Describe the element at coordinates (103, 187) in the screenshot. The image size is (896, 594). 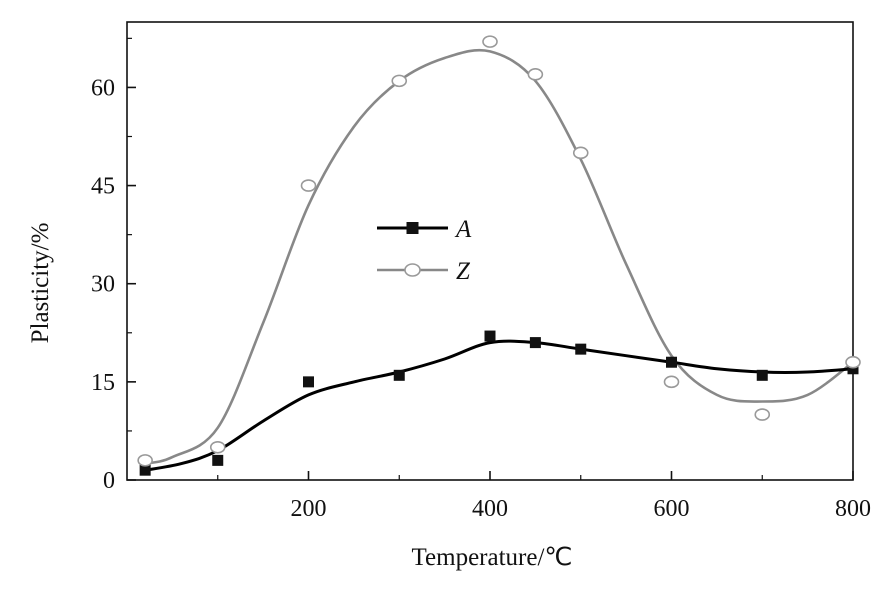
I see `y-tick-label: 45` at that location.